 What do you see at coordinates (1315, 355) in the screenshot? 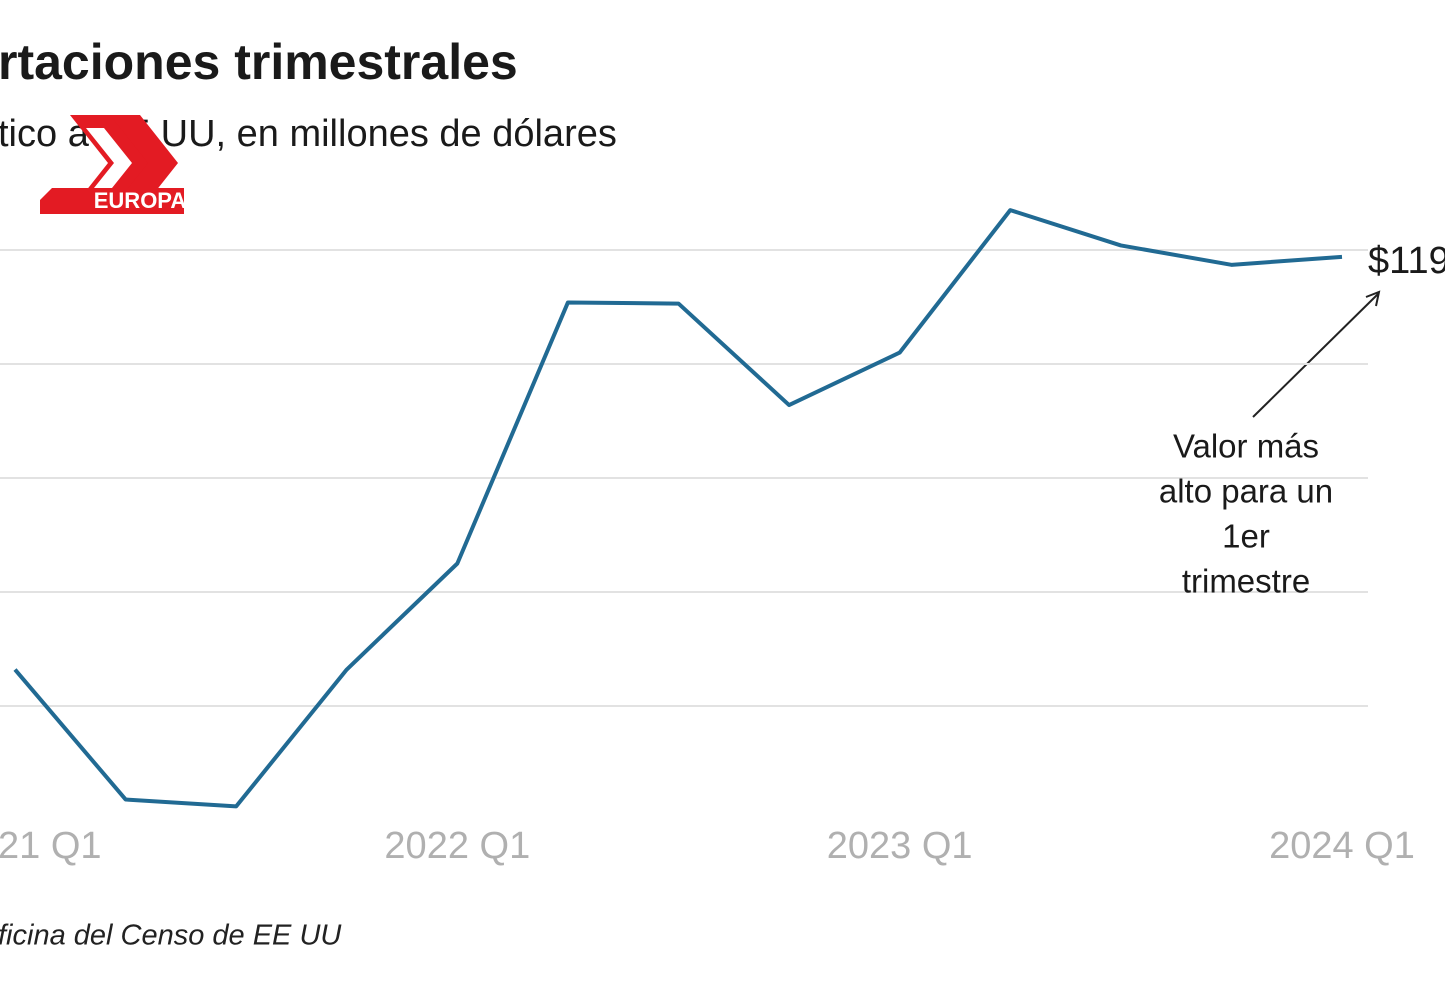
I see `annotation-arrow` at bounding box center [1315, 355].